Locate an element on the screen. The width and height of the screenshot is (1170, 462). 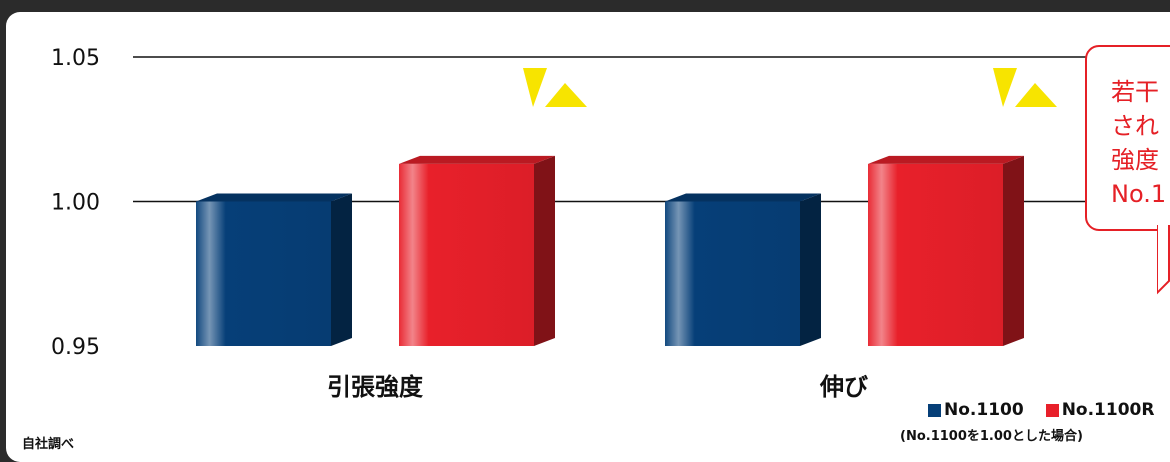
callout-line: され is located at coordinates (1135, 126).